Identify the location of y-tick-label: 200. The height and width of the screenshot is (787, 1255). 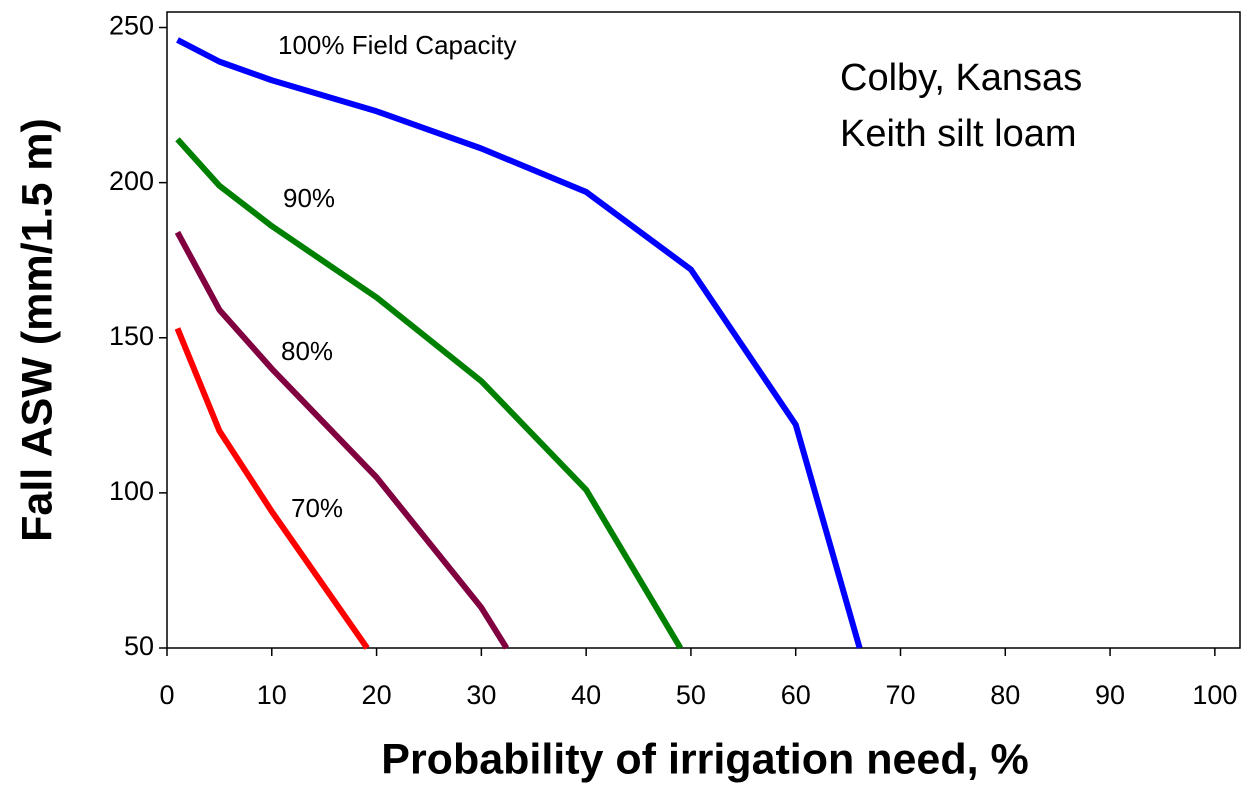
(131, 181).